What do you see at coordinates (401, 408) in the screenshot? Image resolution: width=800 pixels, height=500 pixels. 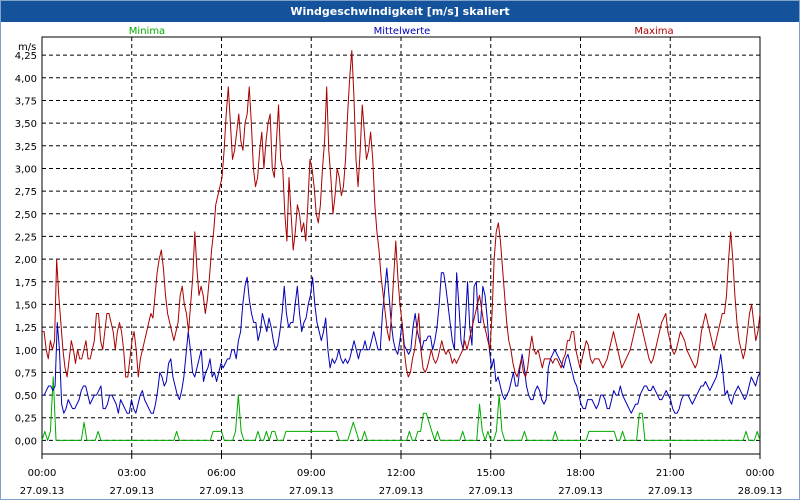 I see `series-line-minima` at bounding box center [401, 408].